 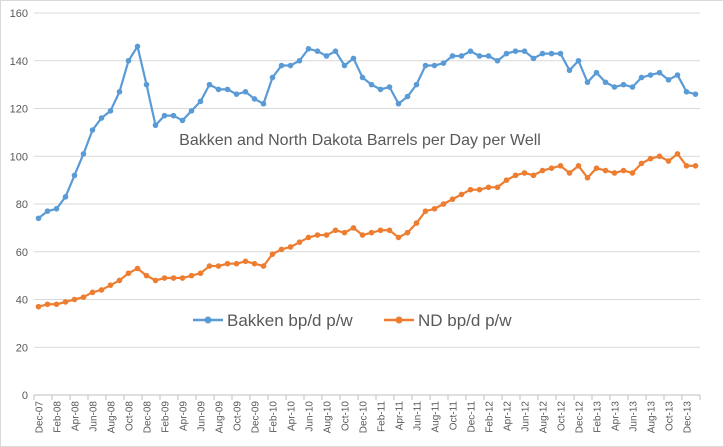 What do you see at coordinates (454, 416) in the screenshot?
I see `x-tick-label: Oct-11` at bounding box center [454, 416].